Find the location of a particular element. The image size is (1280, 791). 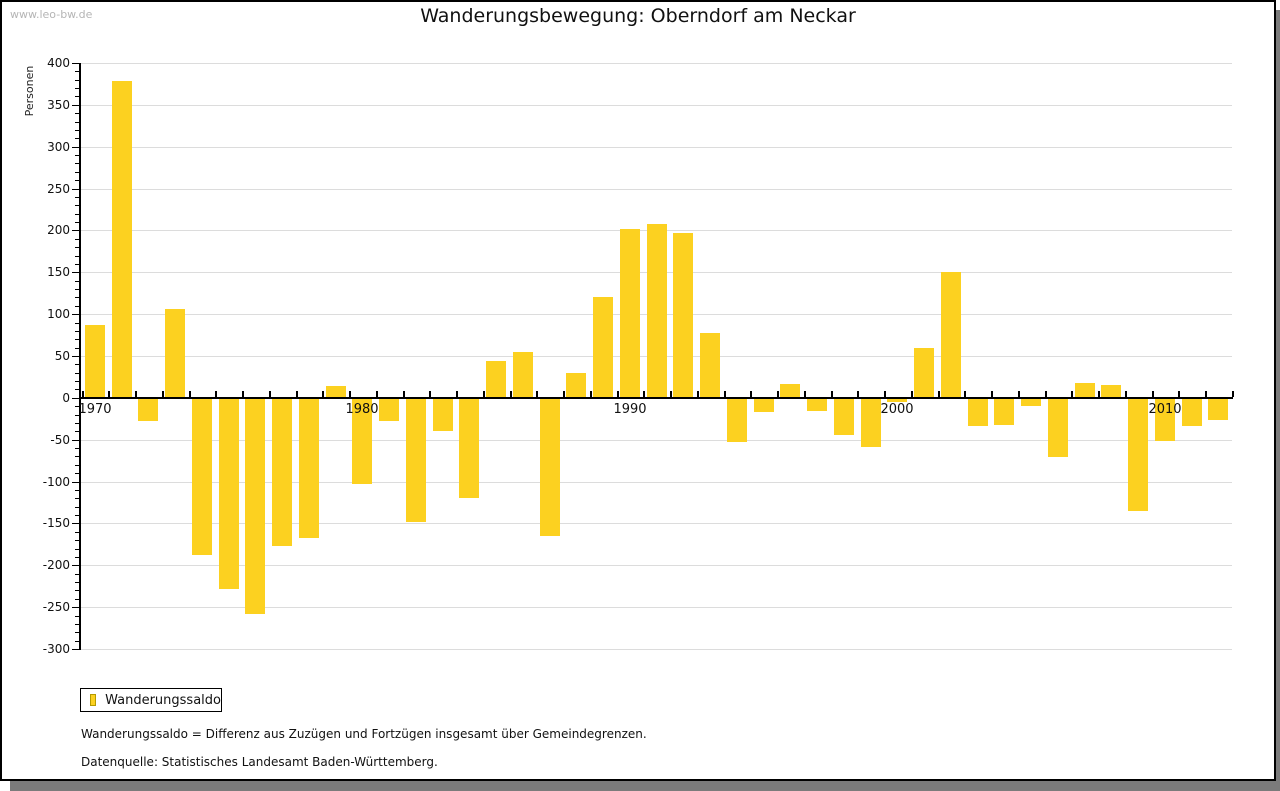

bar-1996 is located at coordinates (790, 390).